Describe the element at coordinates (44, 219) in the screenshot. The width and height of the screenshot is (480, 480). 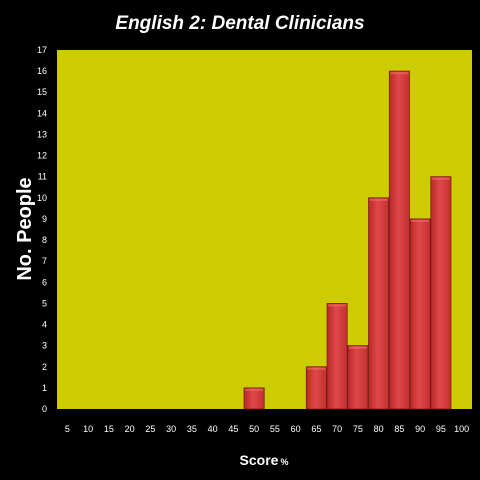
I see `y-tick-label: 9` at that location.